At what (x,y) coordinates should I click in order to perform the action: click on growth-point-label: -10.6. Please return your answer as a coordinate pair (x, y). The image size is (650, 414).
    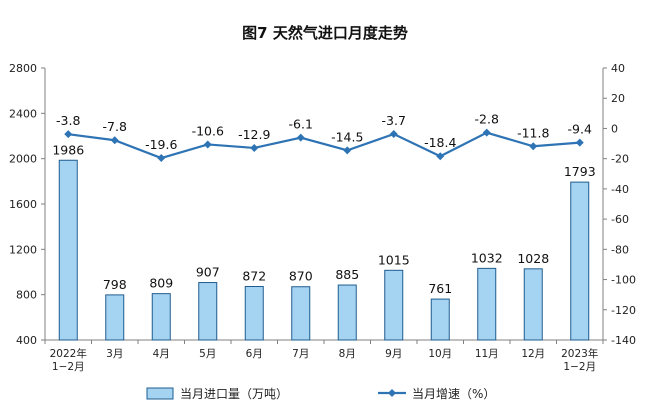
    Looking at the image, I should click on (208, 130).